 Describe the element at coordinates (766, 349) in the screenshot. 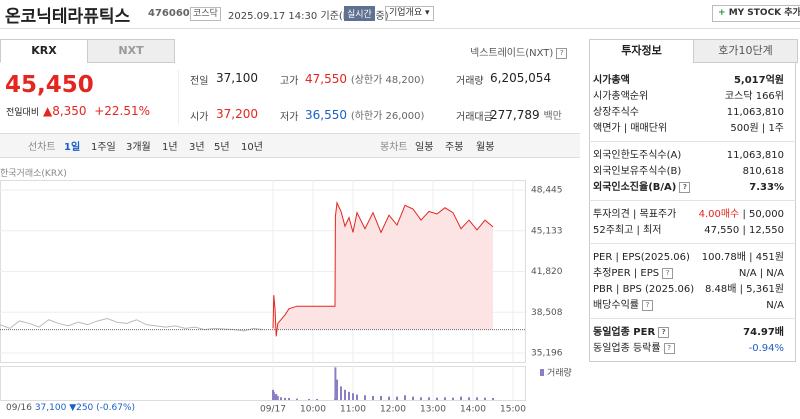

I see `info-value: -0.94%` at that location.